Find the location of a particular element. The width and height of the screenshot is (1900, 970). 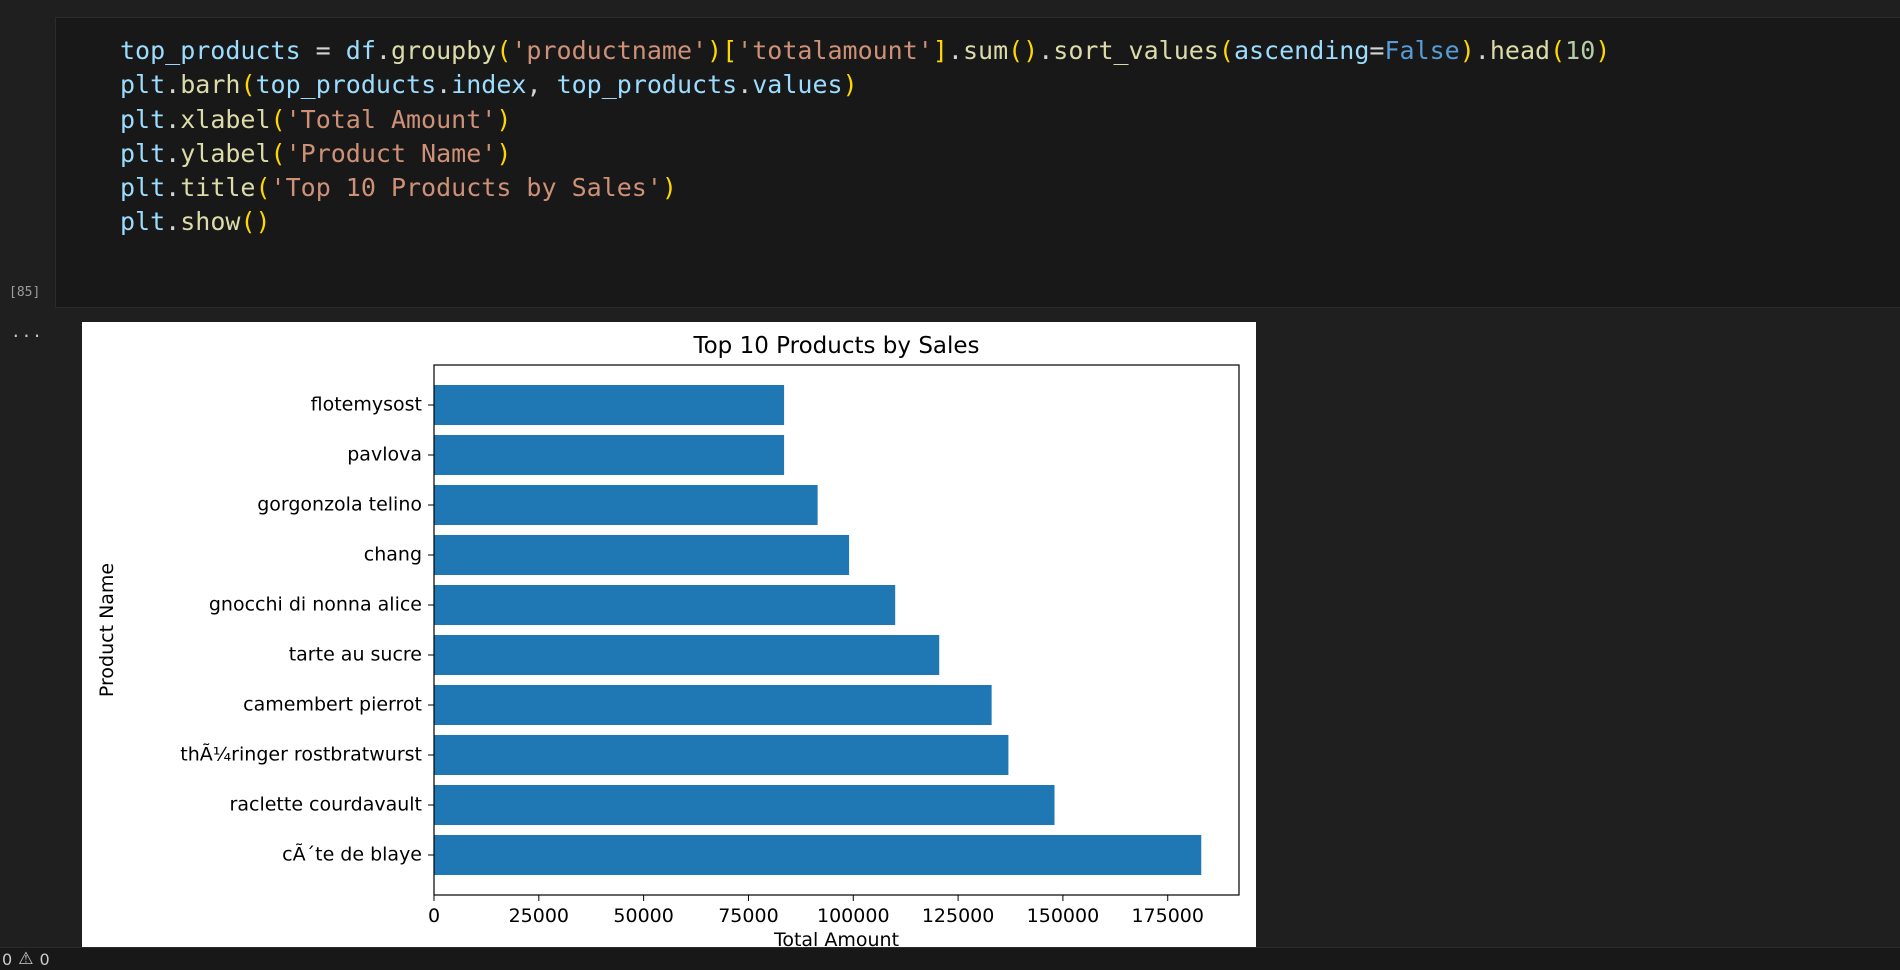

code-token: head is located at coordinates (1520, 50).